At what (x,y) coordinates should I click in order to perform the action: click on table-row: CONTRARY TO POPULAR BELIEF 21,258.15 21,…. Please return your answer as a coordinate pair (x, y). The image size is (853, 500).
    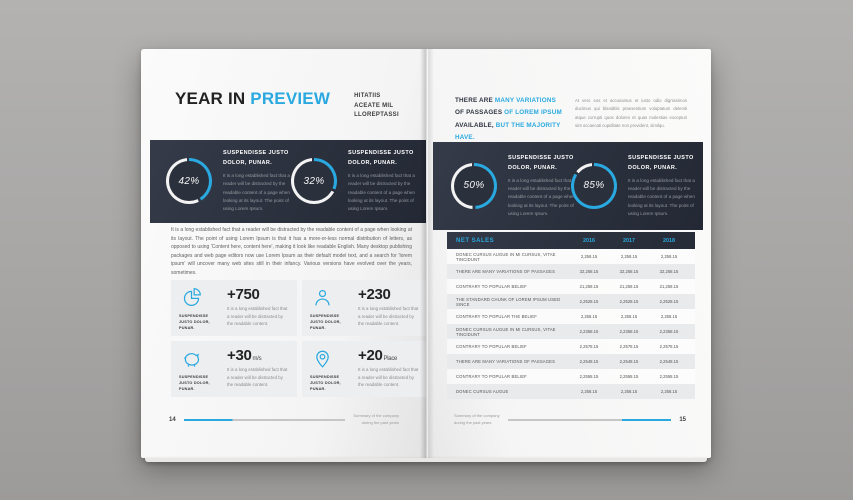
    Looking at the image, I should click on (571, 286).